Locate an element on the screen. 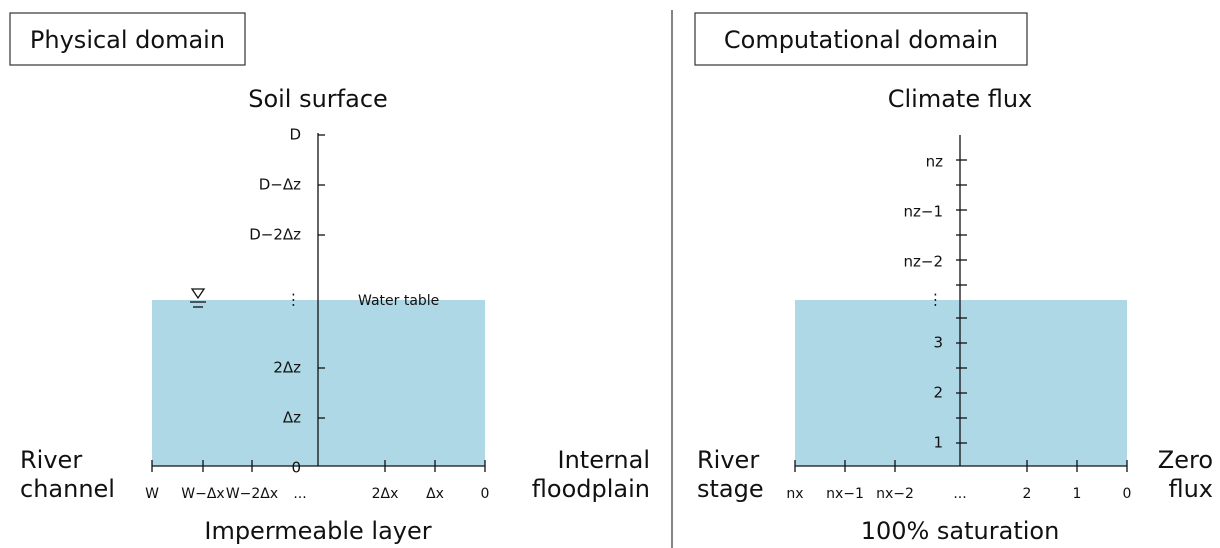 The width and height of the screenshot is (1220, 548). x-label: 2 is located at coordinates (1027, 494).